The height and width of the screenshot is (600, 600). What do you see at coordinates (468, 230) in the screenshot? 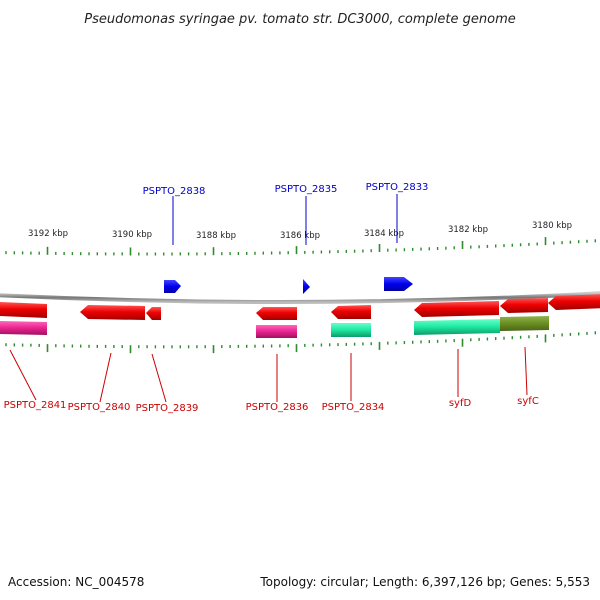
I see `kbp-label: 3182 kbp` at bounding box center [468, 230].